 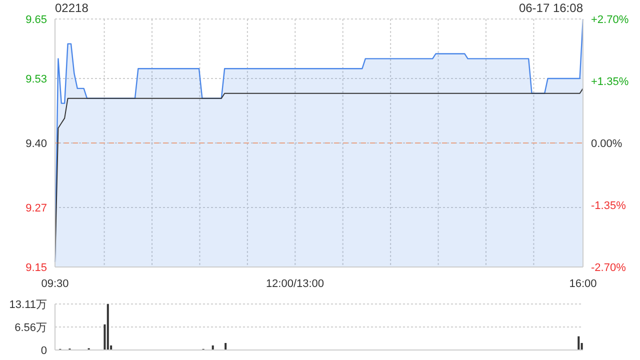 I want to click on y-tick-label: 0, so click(x=43, y=351).